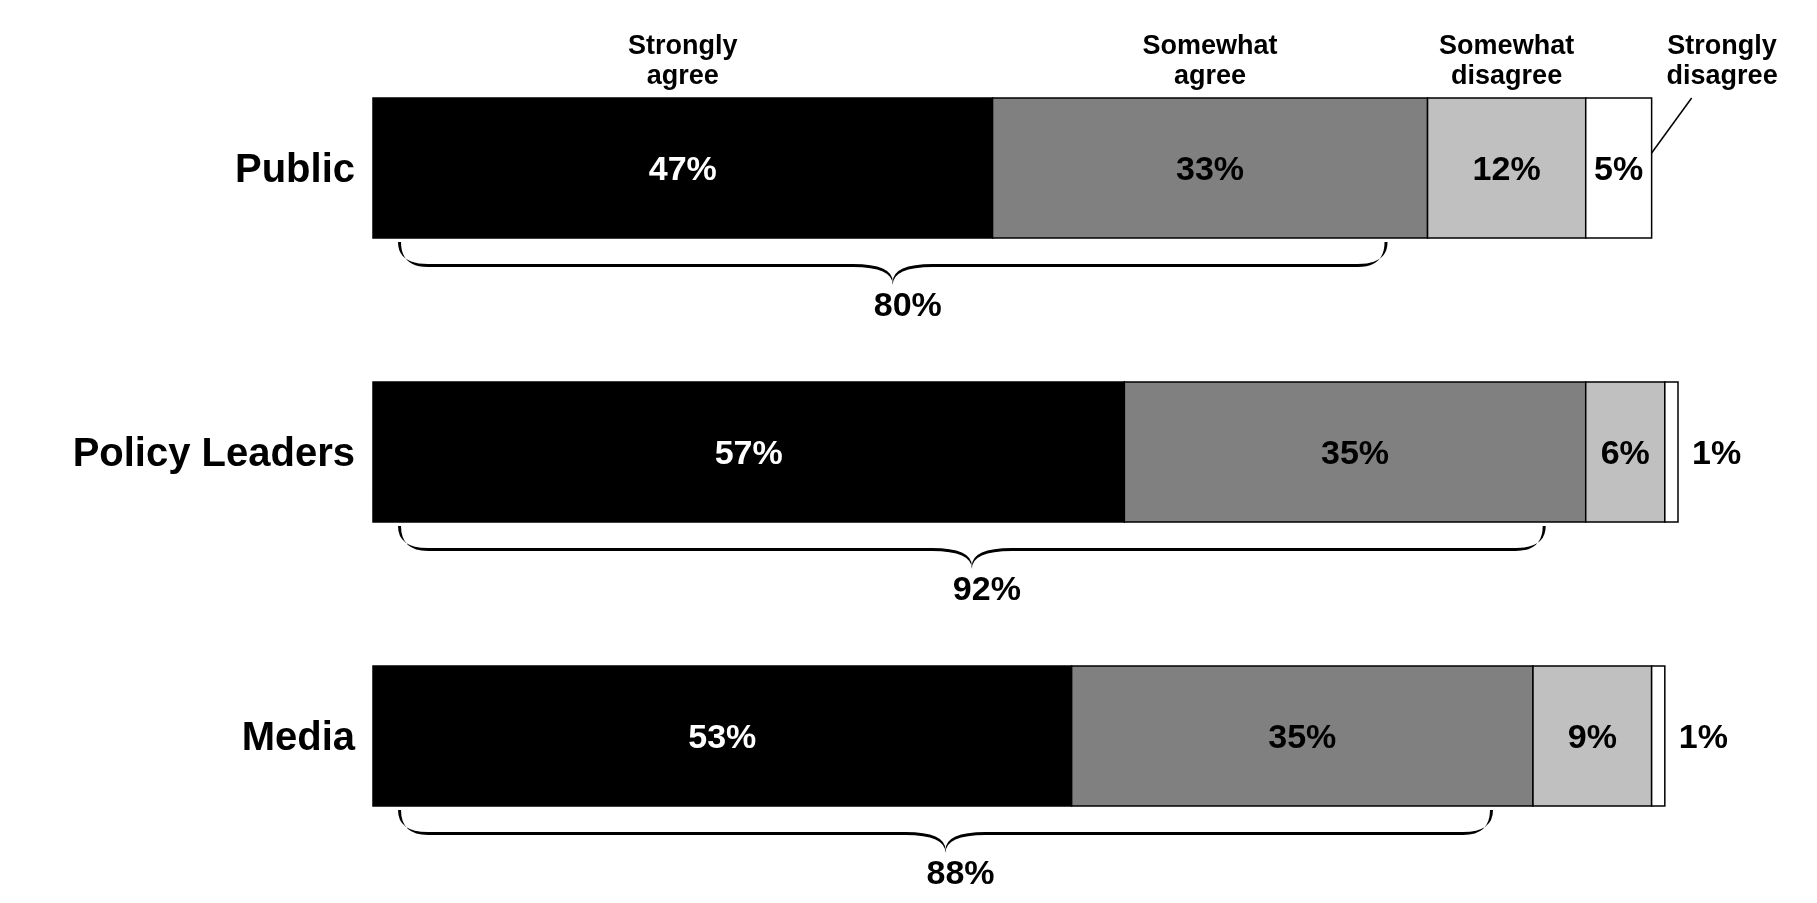  What do you see at coordinates (1592, 735) in the screenshot?
I see `data-label: 9%` at bounding box center [1592, 735].